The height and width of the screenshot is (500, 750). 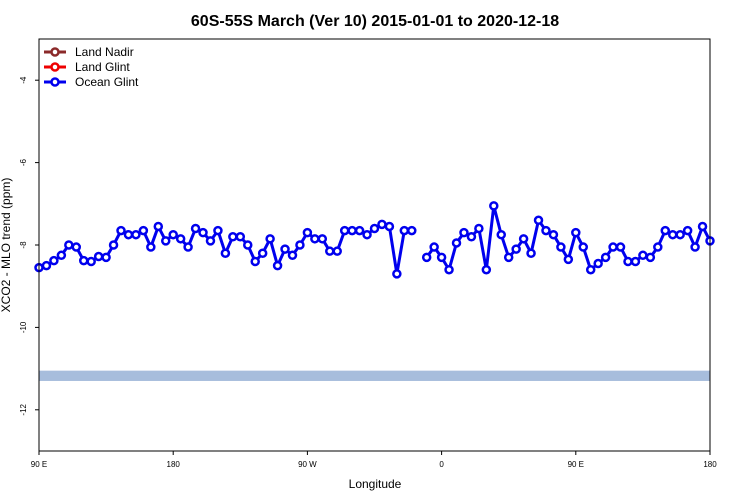 I want to click on reference-band, so click(x=374, y=375).